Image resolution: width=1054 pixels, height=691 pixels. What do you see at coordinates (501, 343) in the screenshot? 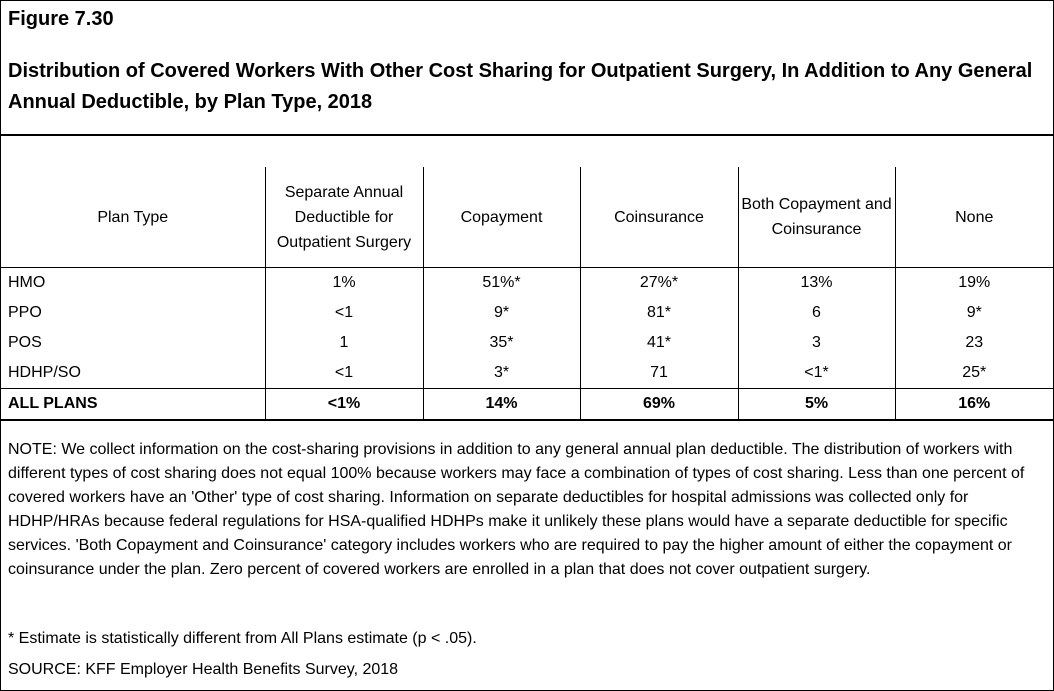
I see `table-cell: 35*` at bounding box center [501, 343].